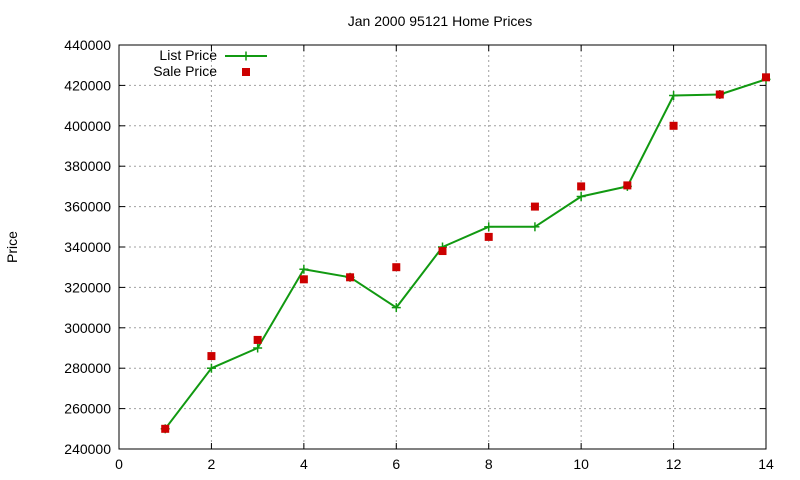  What do you see at coordinates (212, 464) in the screenshot?
I see `x-tick-label: 2` at bounding box center [212, 464].